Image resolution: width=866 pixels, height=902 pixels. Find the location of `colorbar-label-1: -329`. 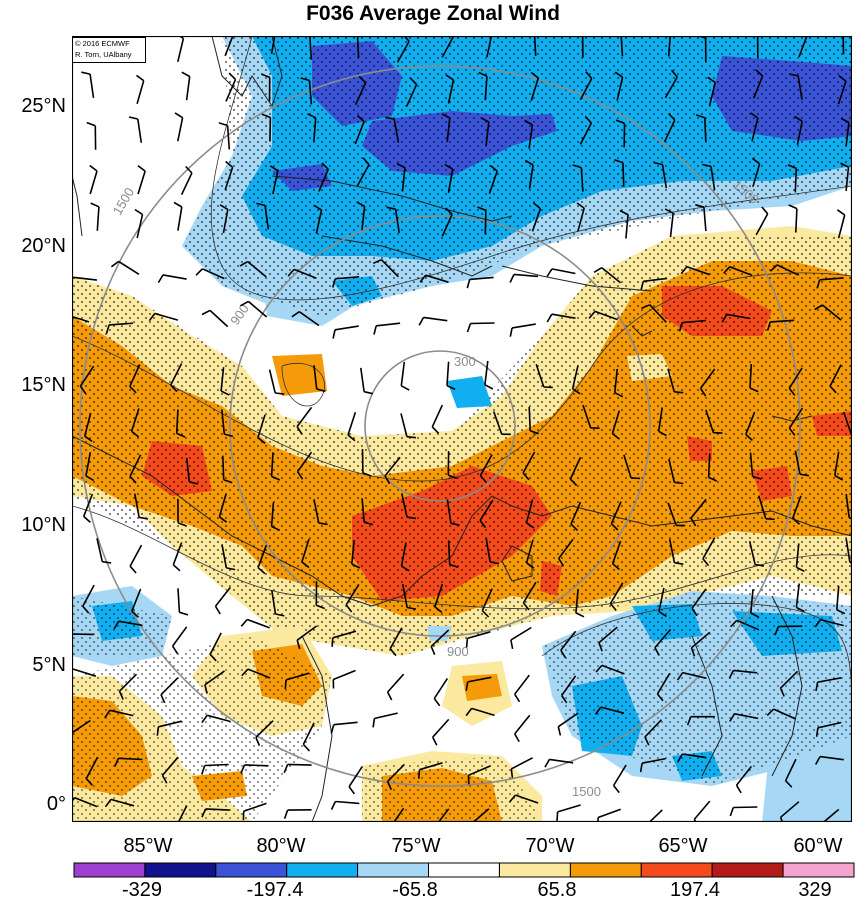

colorbar-label-1: -329 is located at coordinates (142, 890).